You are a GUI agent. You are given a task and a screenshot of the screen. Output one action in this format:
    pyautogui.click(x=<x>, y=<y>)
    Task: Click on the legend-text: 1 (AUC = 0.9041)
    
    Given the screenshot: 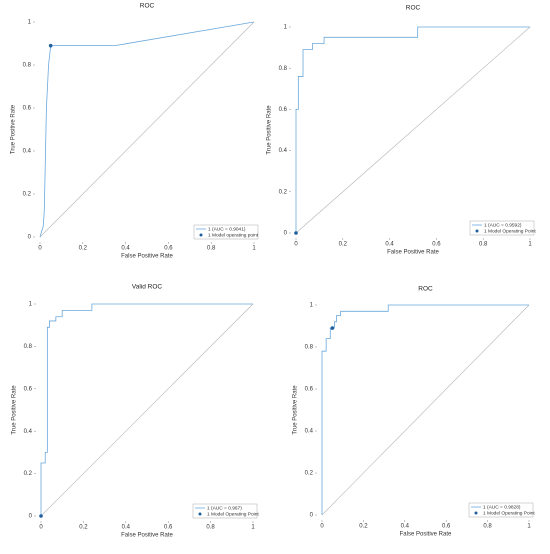 What is the action you would take?
    pyautogui.click(x=227, y=229)
    